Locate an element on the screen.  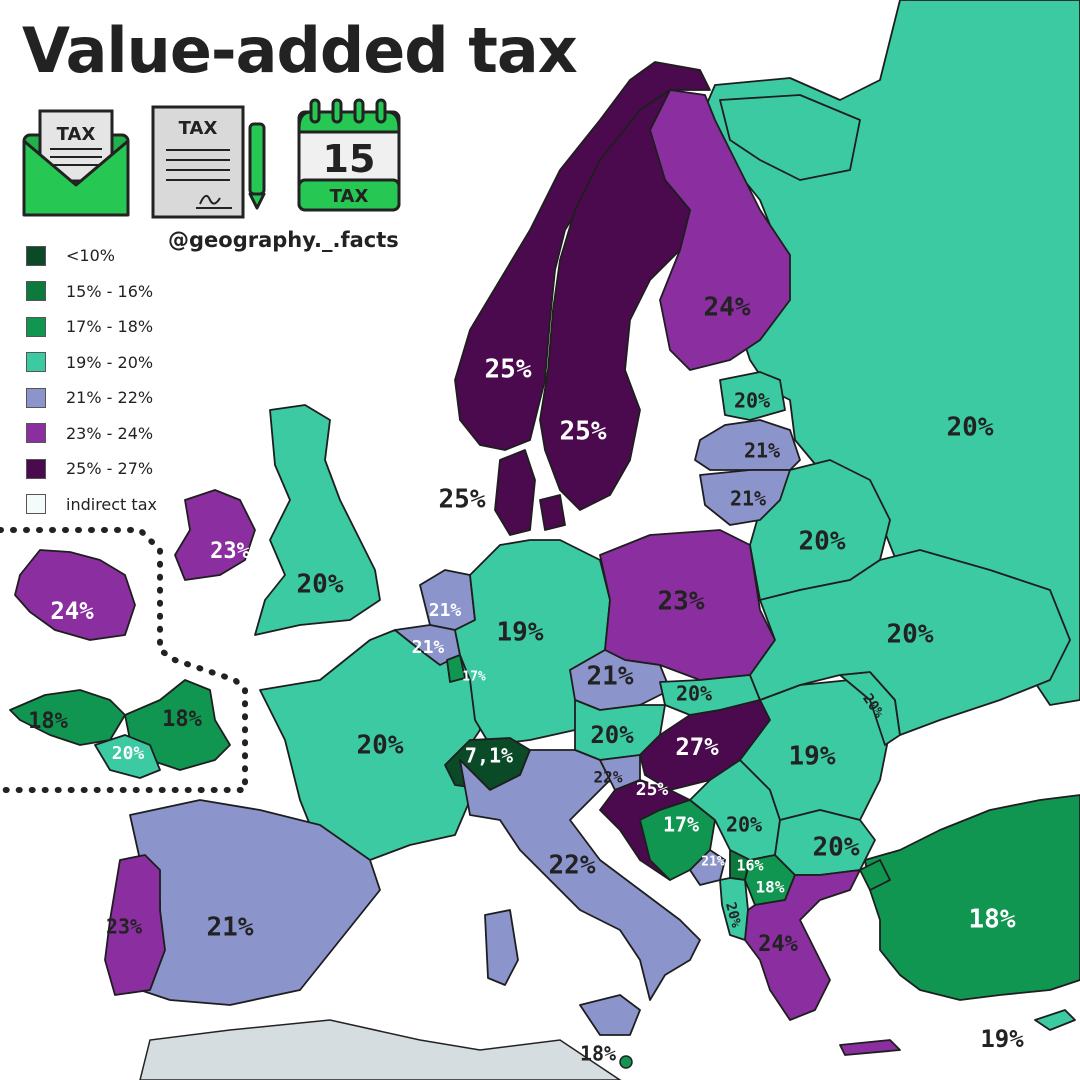
region-cyprus is located at coordinates (1055, 1020).